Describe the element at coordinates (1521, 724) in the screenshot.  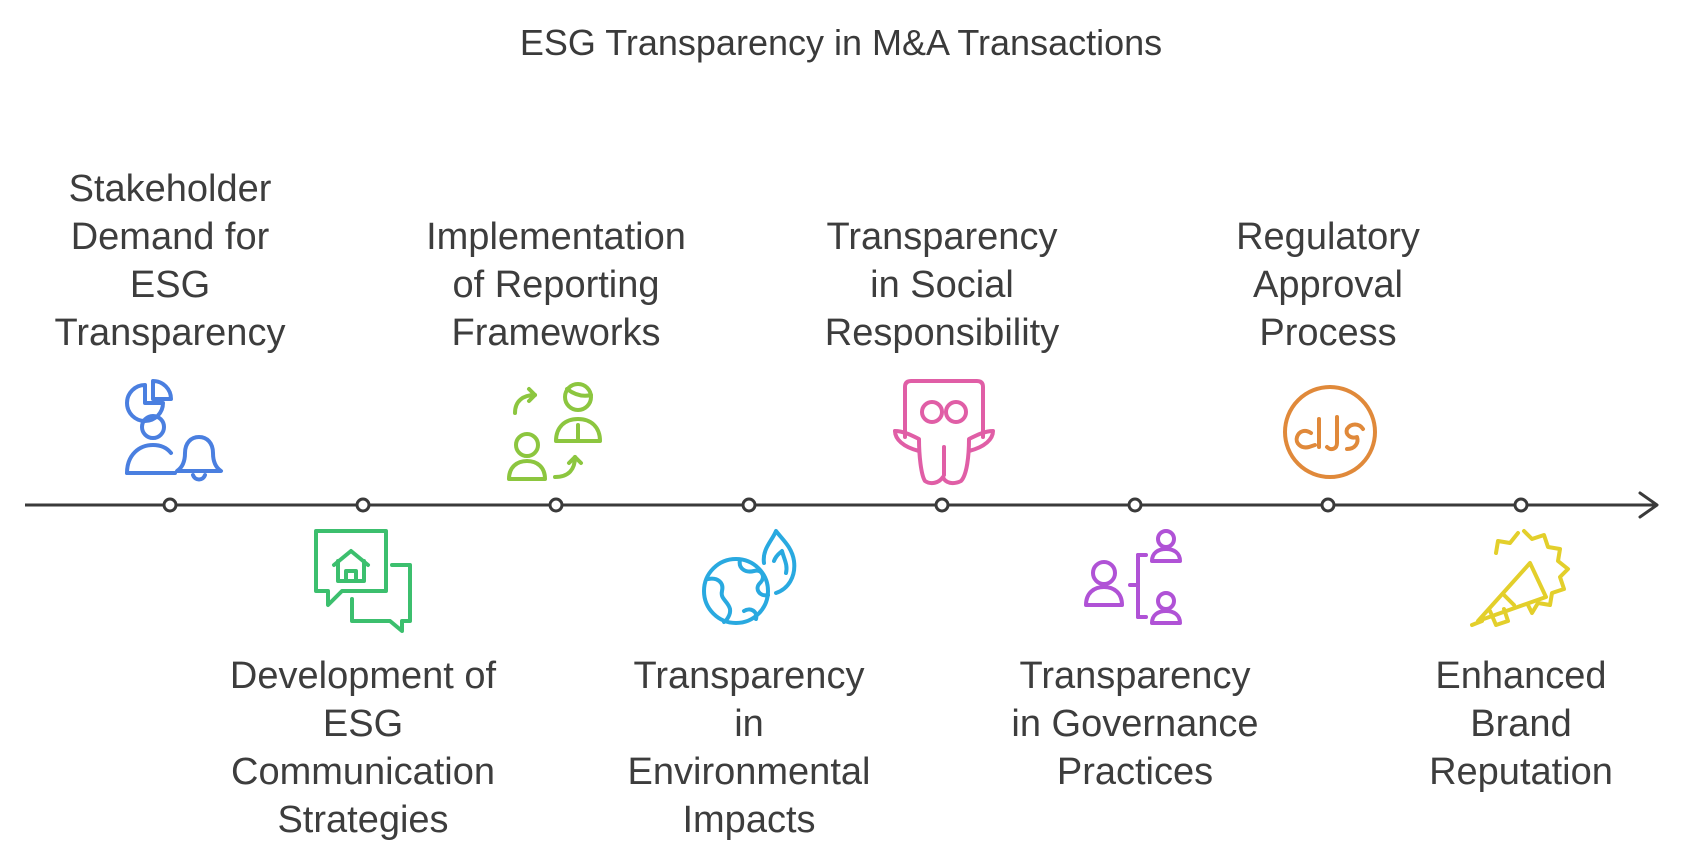
I see `stage-label-brand-reputation: Enhanced Brand Reputation` at that location.